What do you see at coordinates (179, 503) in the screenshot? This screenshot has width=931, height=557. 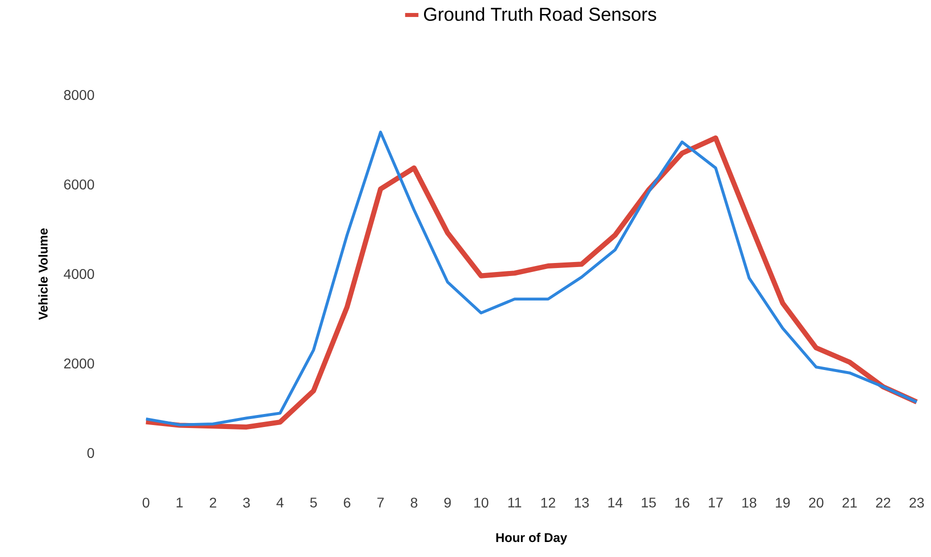 I see `x-tick-label: 1` at bounding box center [179, 503].